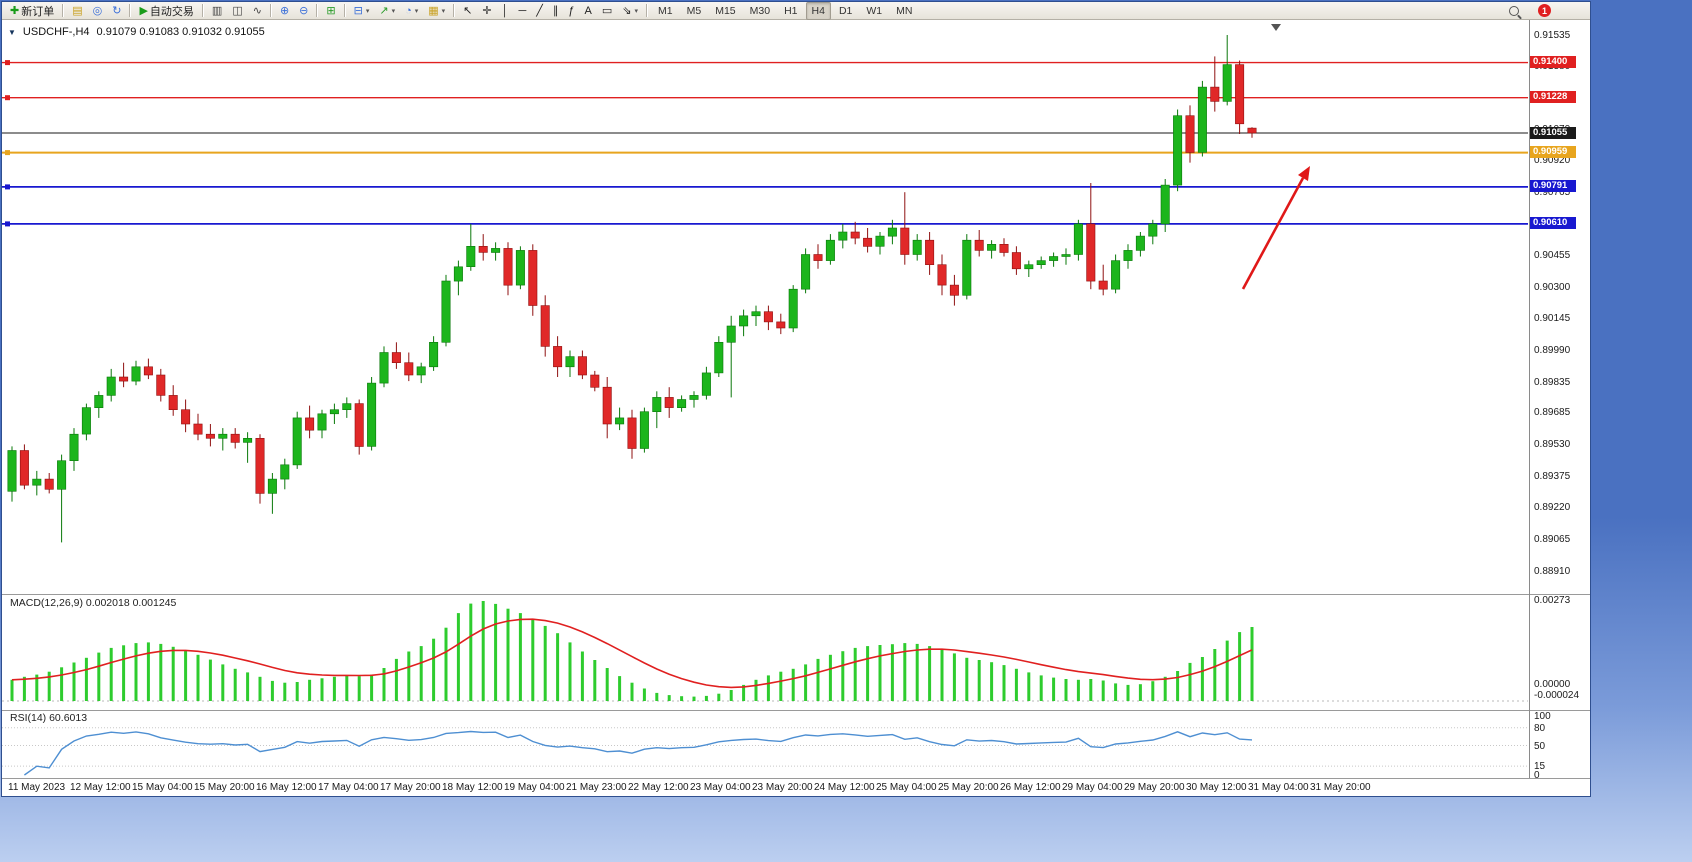 This screenshot has width=1692, height=862. Describe the element at coordinates (303, 11) in the screenshot. I see `zoom-out-button: ⊖` at that location.